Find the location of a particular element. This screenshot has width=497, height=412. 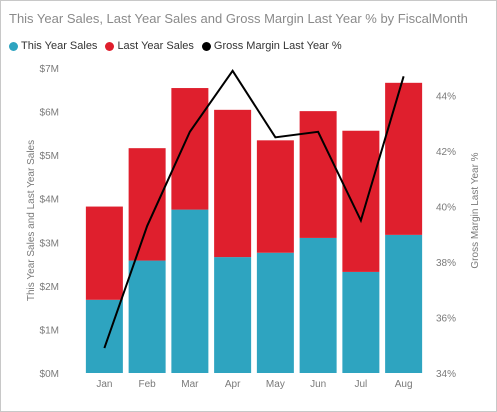

y2-axis-title: Gross Margin Last Year % is located at coordinates (475, 210).